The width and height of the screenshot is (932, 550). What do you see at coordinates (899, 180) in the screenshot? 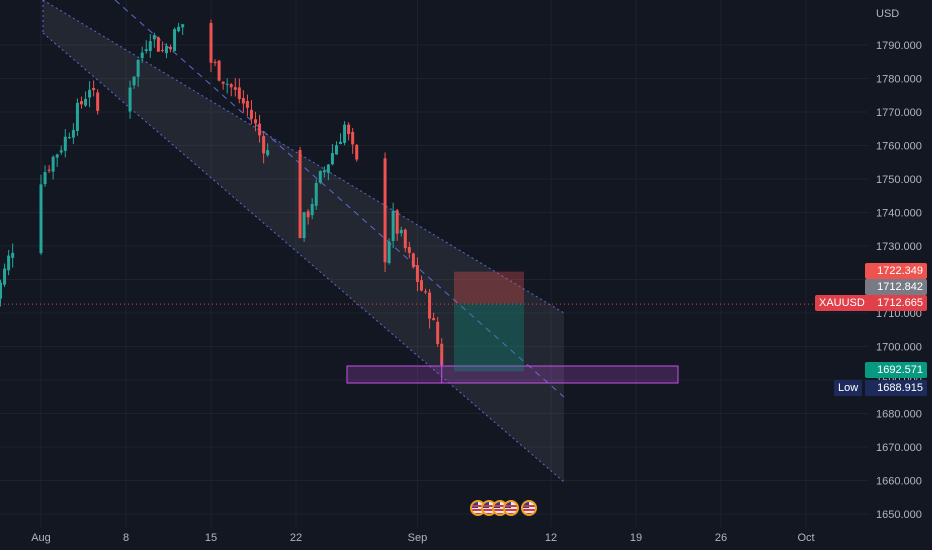
I see `y-tick-label: 1750.000` at bounding box center [899, 180].